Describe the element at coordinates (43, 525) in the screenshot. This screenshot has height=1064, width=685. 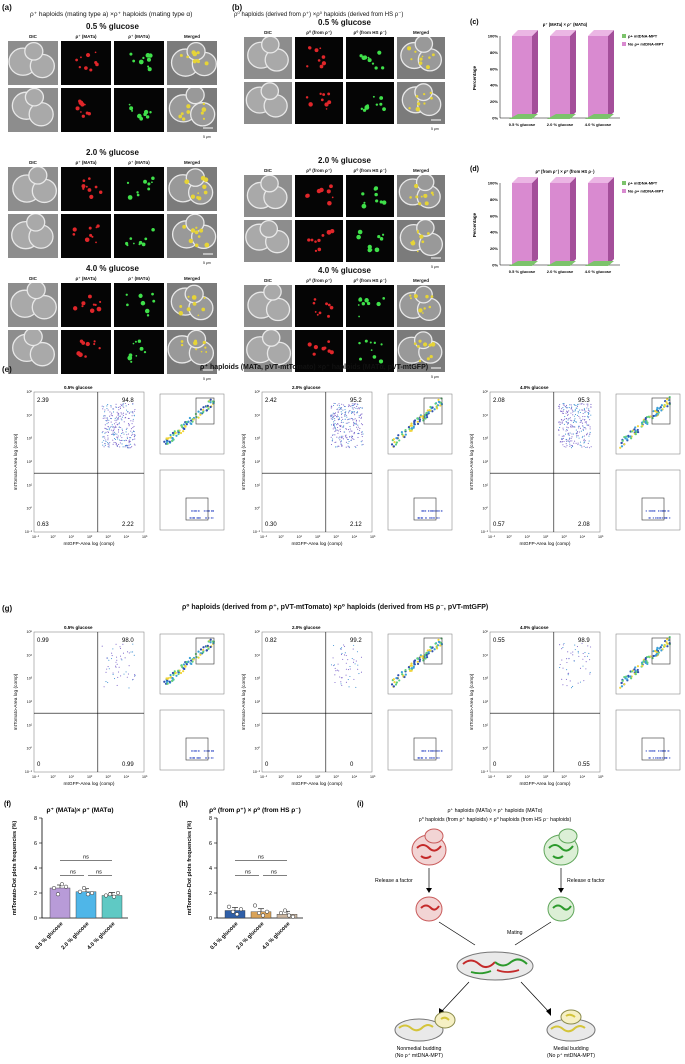
I see `quadrant-ll-value: 0.63` at that location.